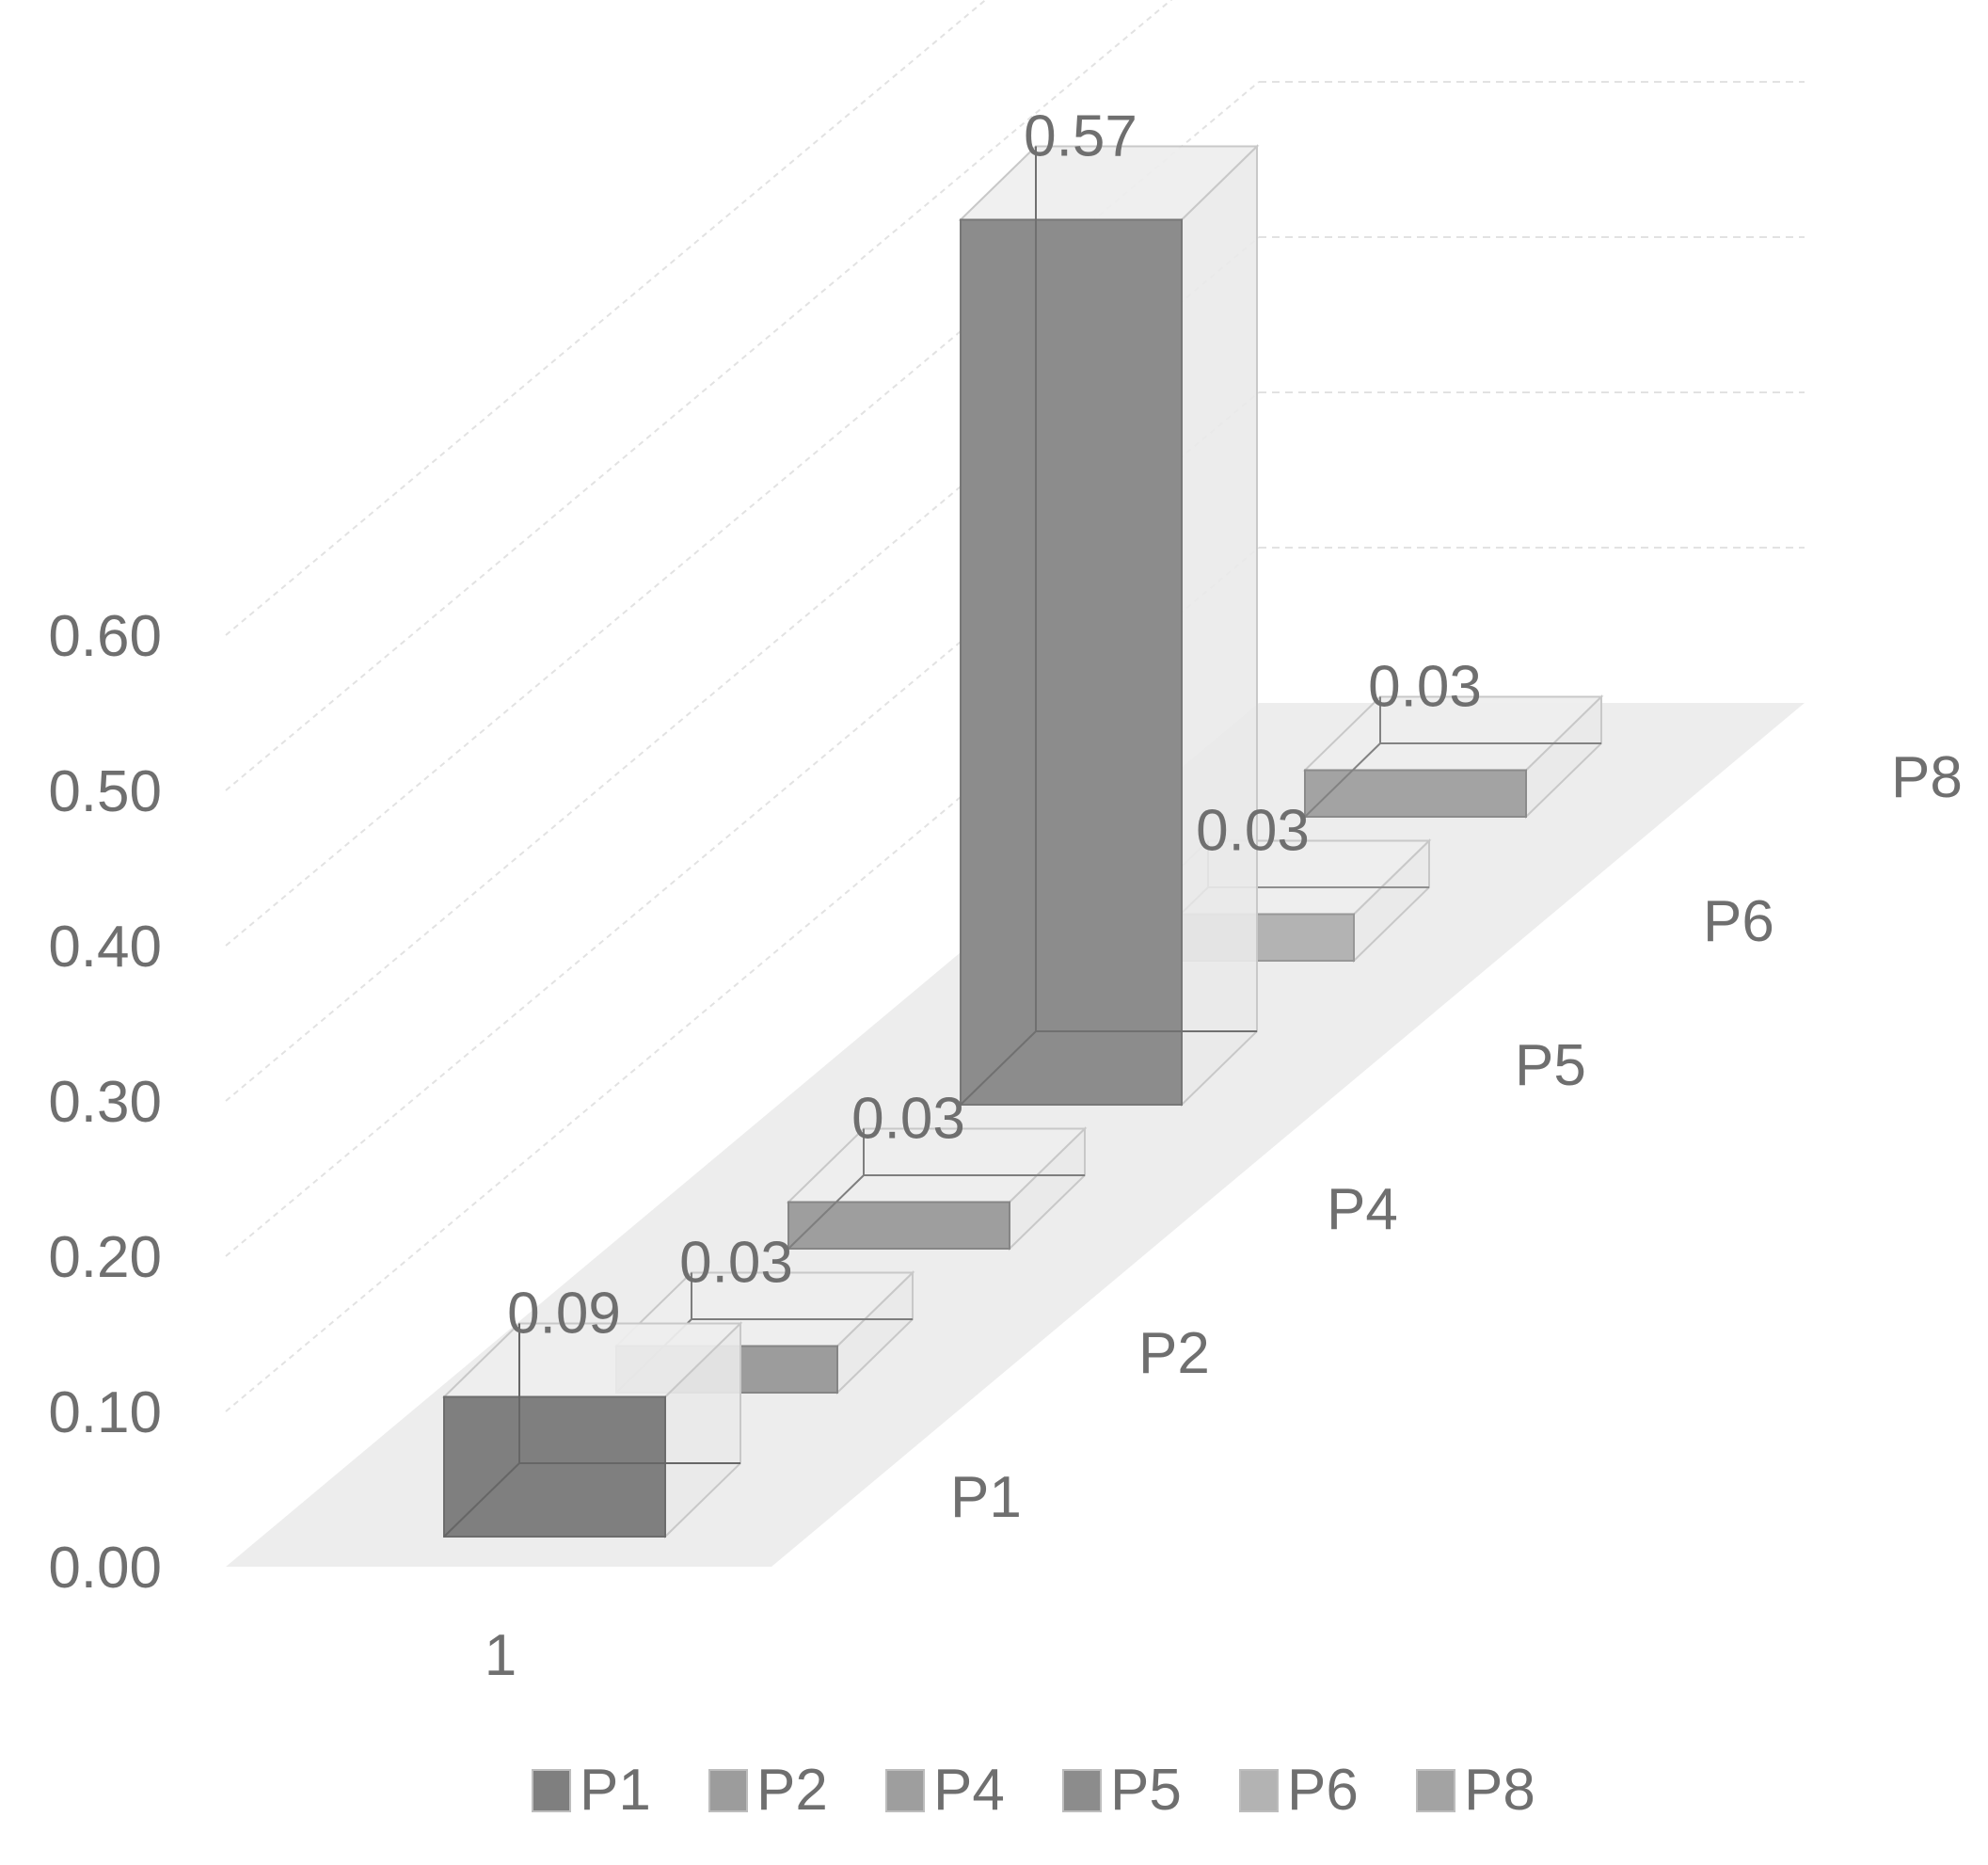 The image size is (1988, 1865). I want to click on gridline-side, so click(606, 318).